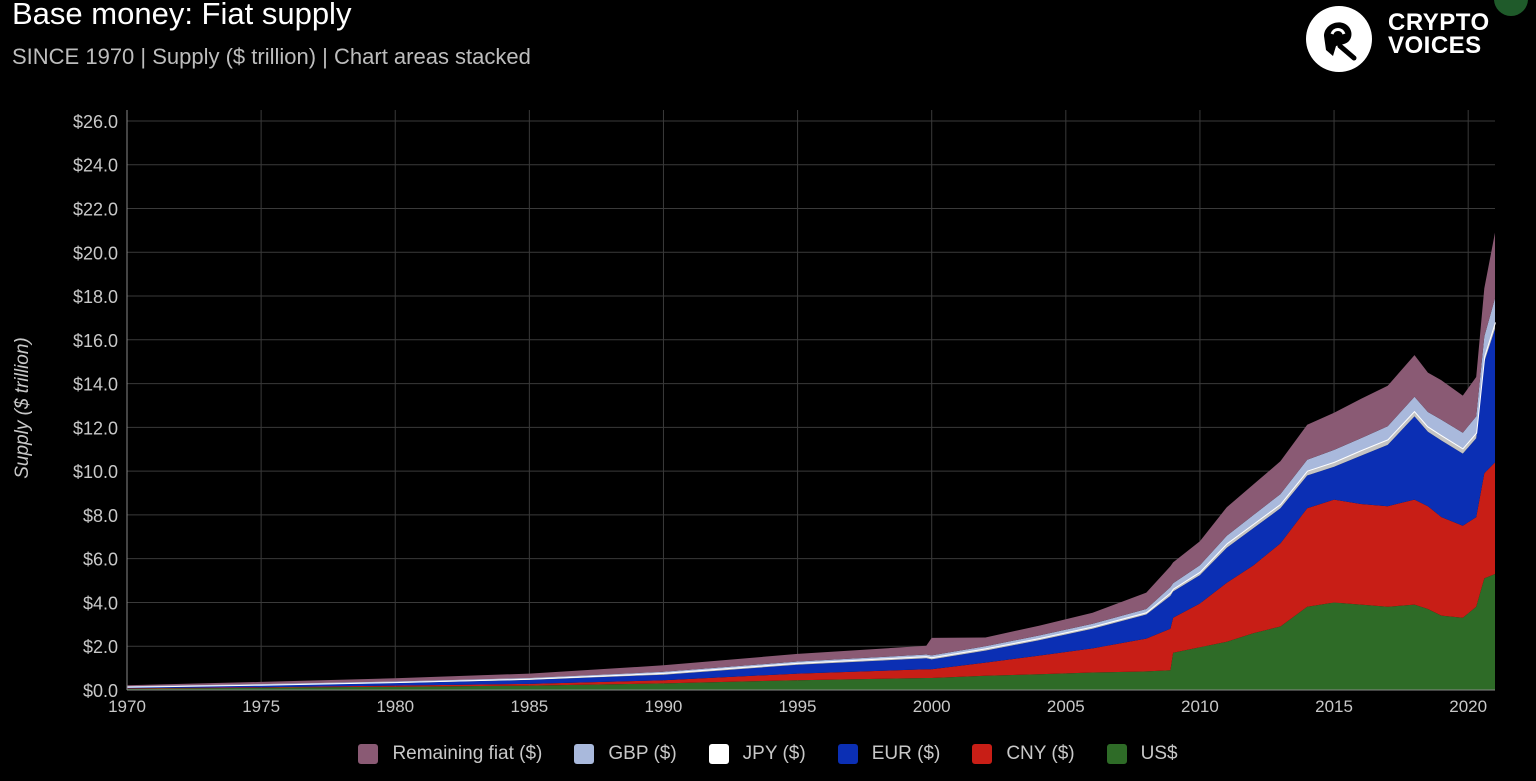 This screenshot has height=781, width=1536. What do you see at coordinates (811, 632) in the screenshot?
I see `series-area-us` at bounding box center [811, 632].